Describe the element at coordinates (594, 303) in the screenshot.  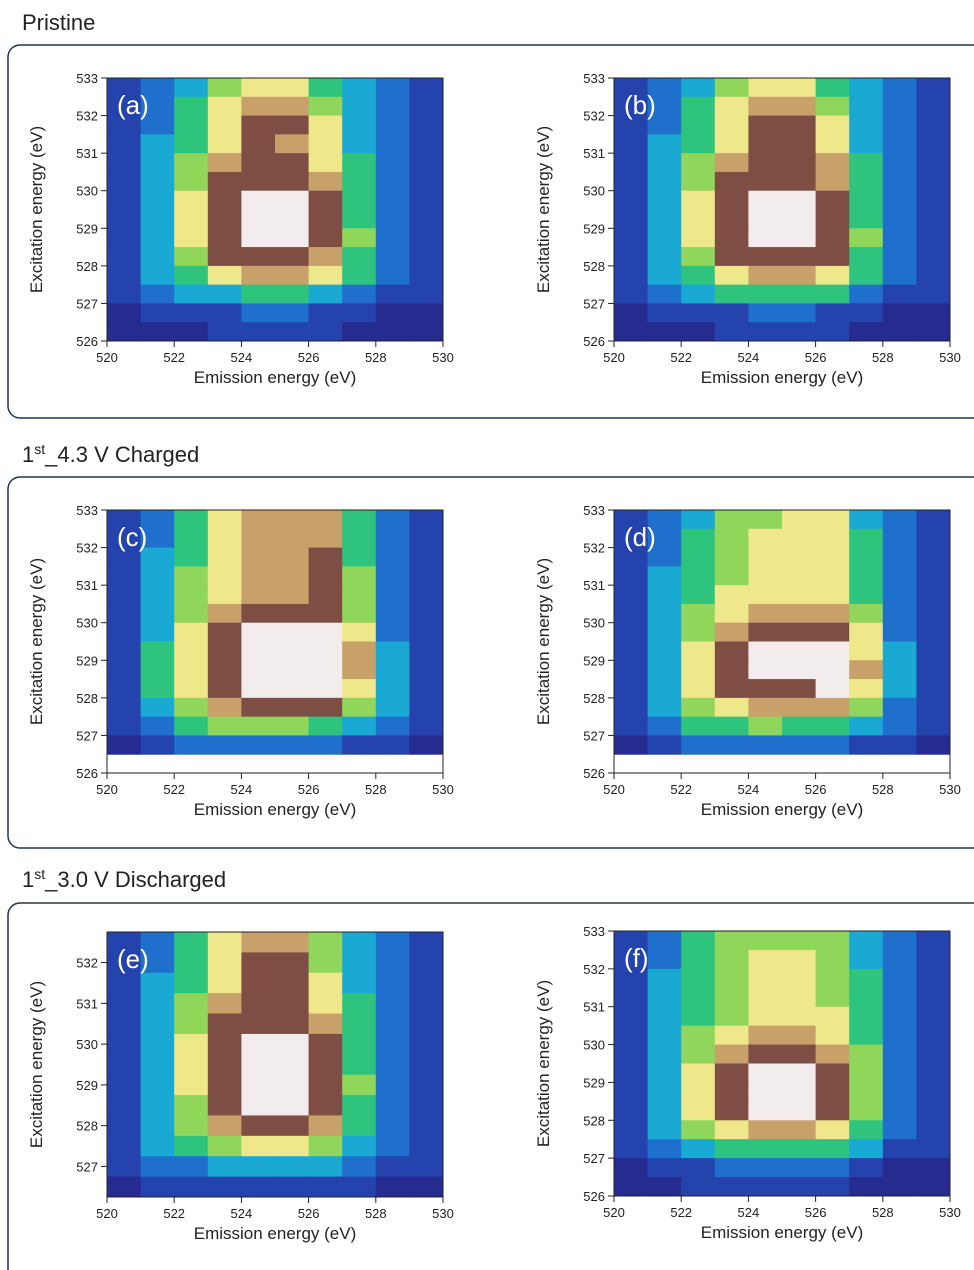
I see `y-tick-label: 527` at that location.